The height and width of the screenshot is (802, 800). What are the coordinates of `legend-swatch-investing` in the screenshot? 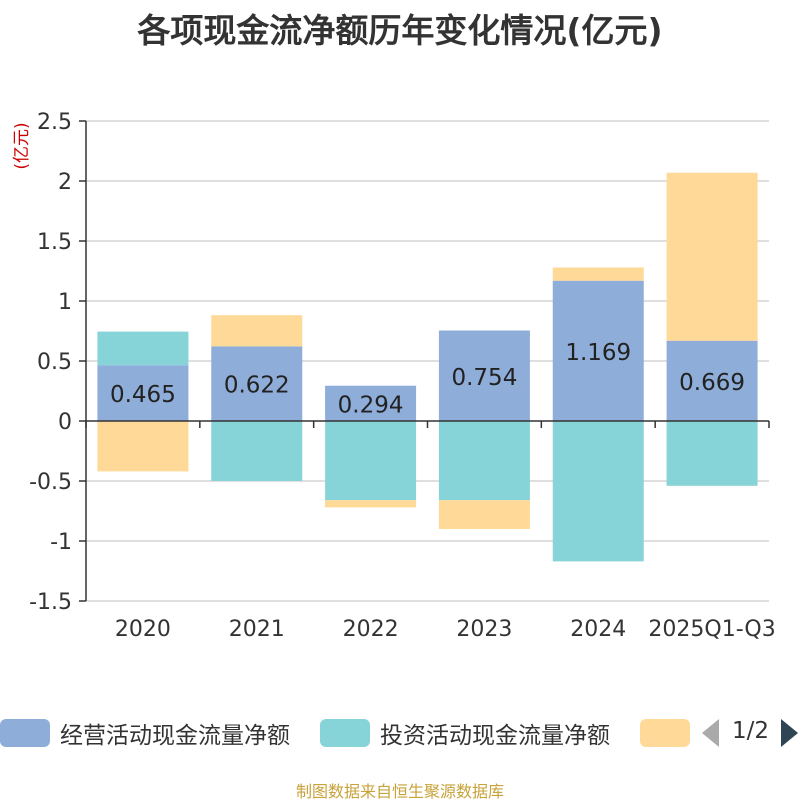 It's located at (345, 733).